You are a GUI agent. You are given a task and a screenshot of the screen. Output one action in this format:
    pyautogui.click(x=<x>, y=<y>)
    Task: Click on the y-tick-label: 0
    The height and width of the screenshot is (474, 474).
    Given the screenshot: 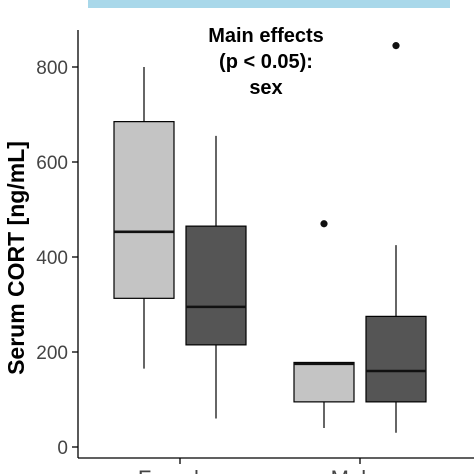 What is the action you would take?
    pyautogui.click(x=62, y=448)
    